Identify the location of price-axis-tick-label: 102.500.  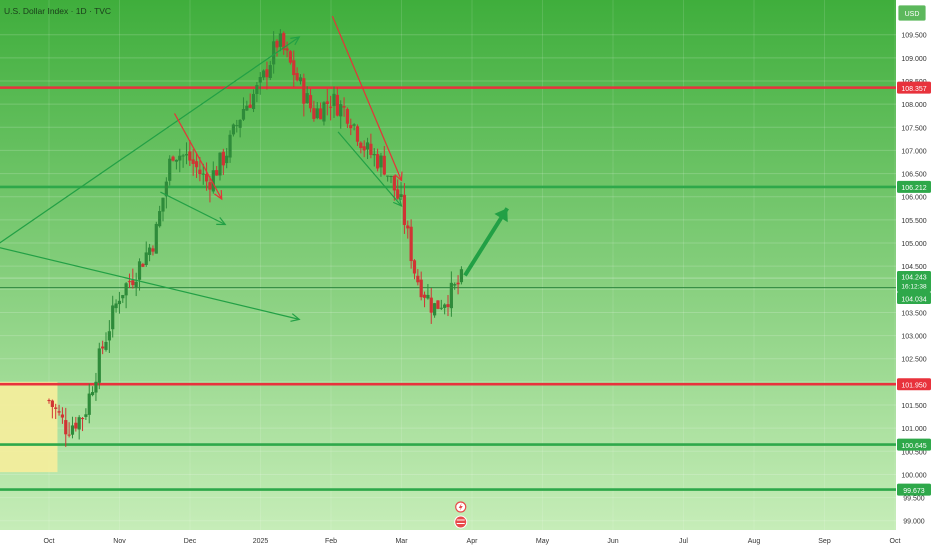
(913, 360).